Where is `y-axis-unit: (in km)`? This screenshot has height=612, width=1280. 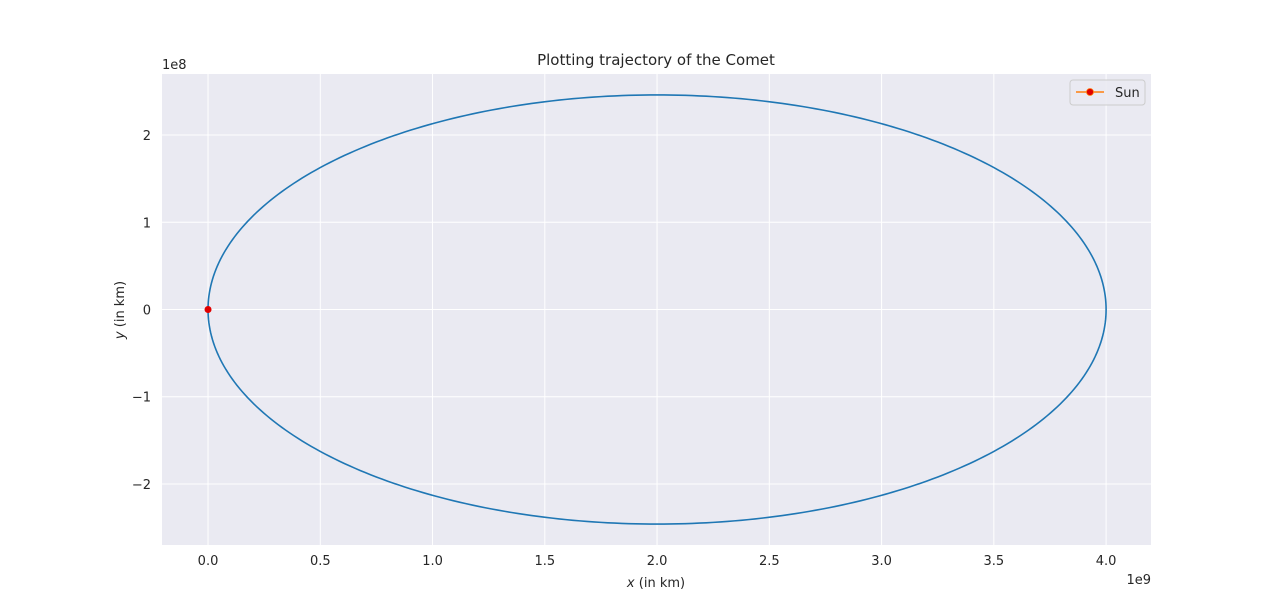 y-axis-unit: (in km) is located at coordinates (120, 306).